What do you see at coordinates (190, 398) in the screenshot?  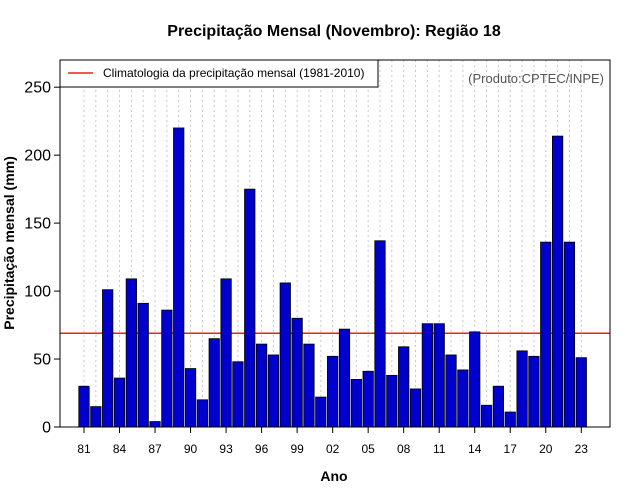 I see `bar-1990` at bounding box center [190, 398].